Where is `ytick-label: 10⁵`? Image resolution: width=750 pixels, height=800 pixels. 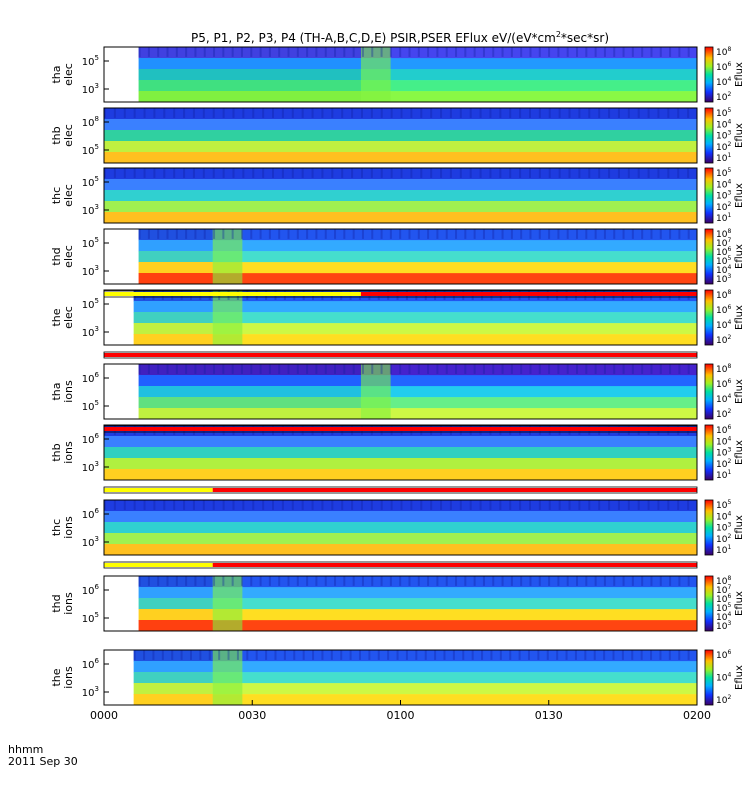 ytick-label: 10⁵ is located at coordinates (90, 182).